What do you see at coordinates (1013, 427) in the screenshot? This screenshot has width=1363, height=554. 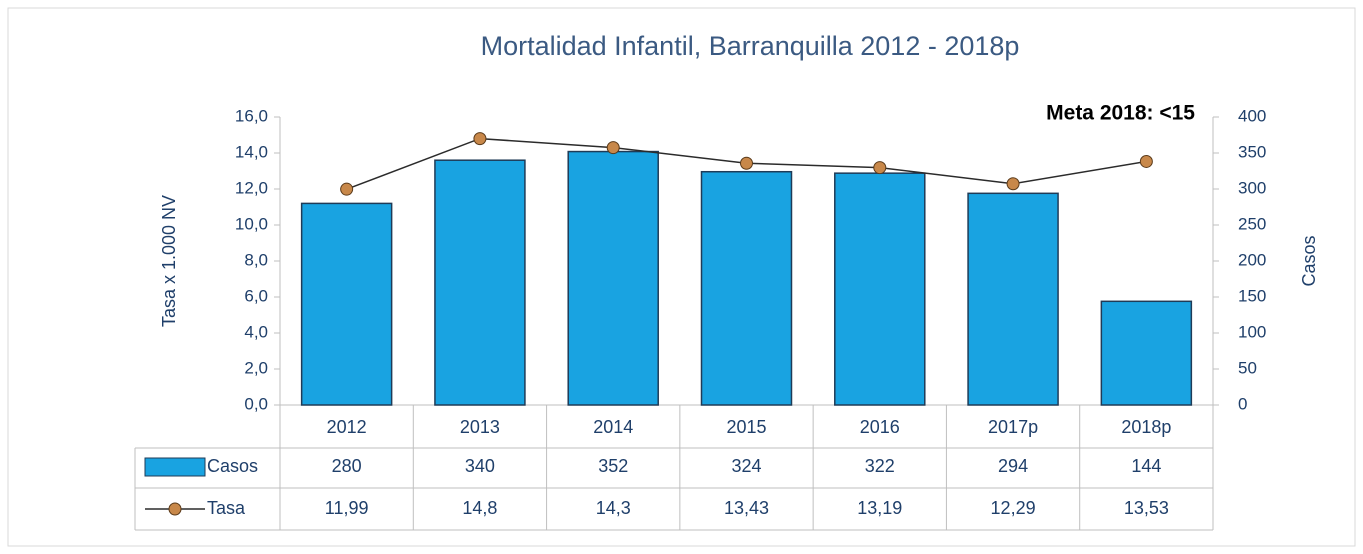 I see `x-tick-label: 2017p` at bounding box center [1013, 427].